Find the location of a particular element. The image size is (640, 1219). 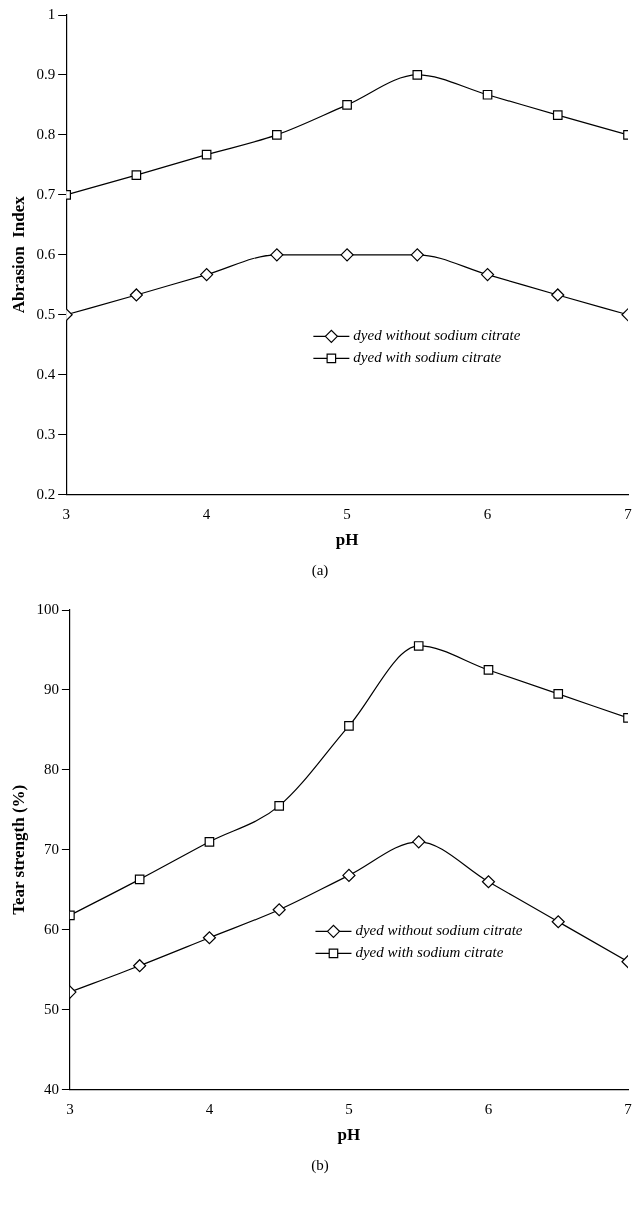

y-tick-label: 0.9 is located at coordinates (46, 73).